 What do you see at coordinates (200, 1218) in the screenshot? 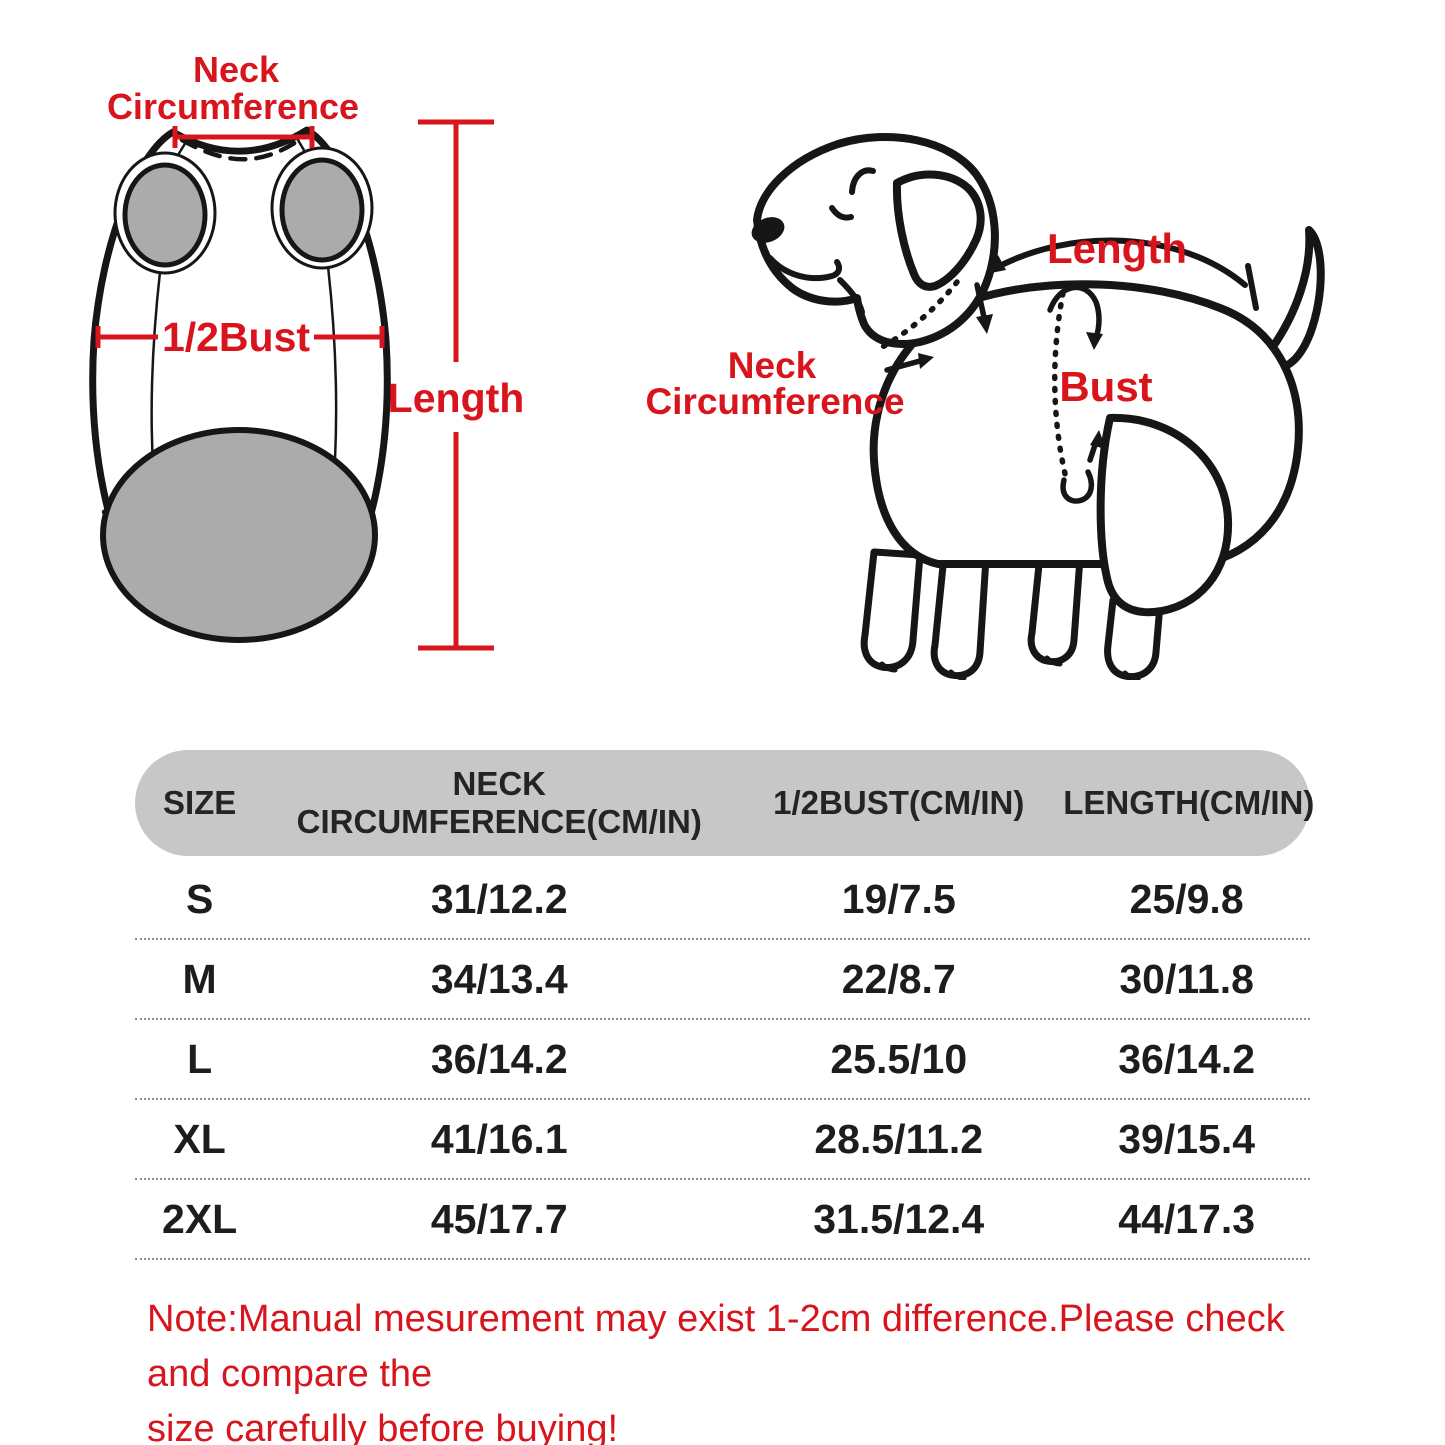
I see `cell-size: 2XL` at bounding box center [200, 1218].